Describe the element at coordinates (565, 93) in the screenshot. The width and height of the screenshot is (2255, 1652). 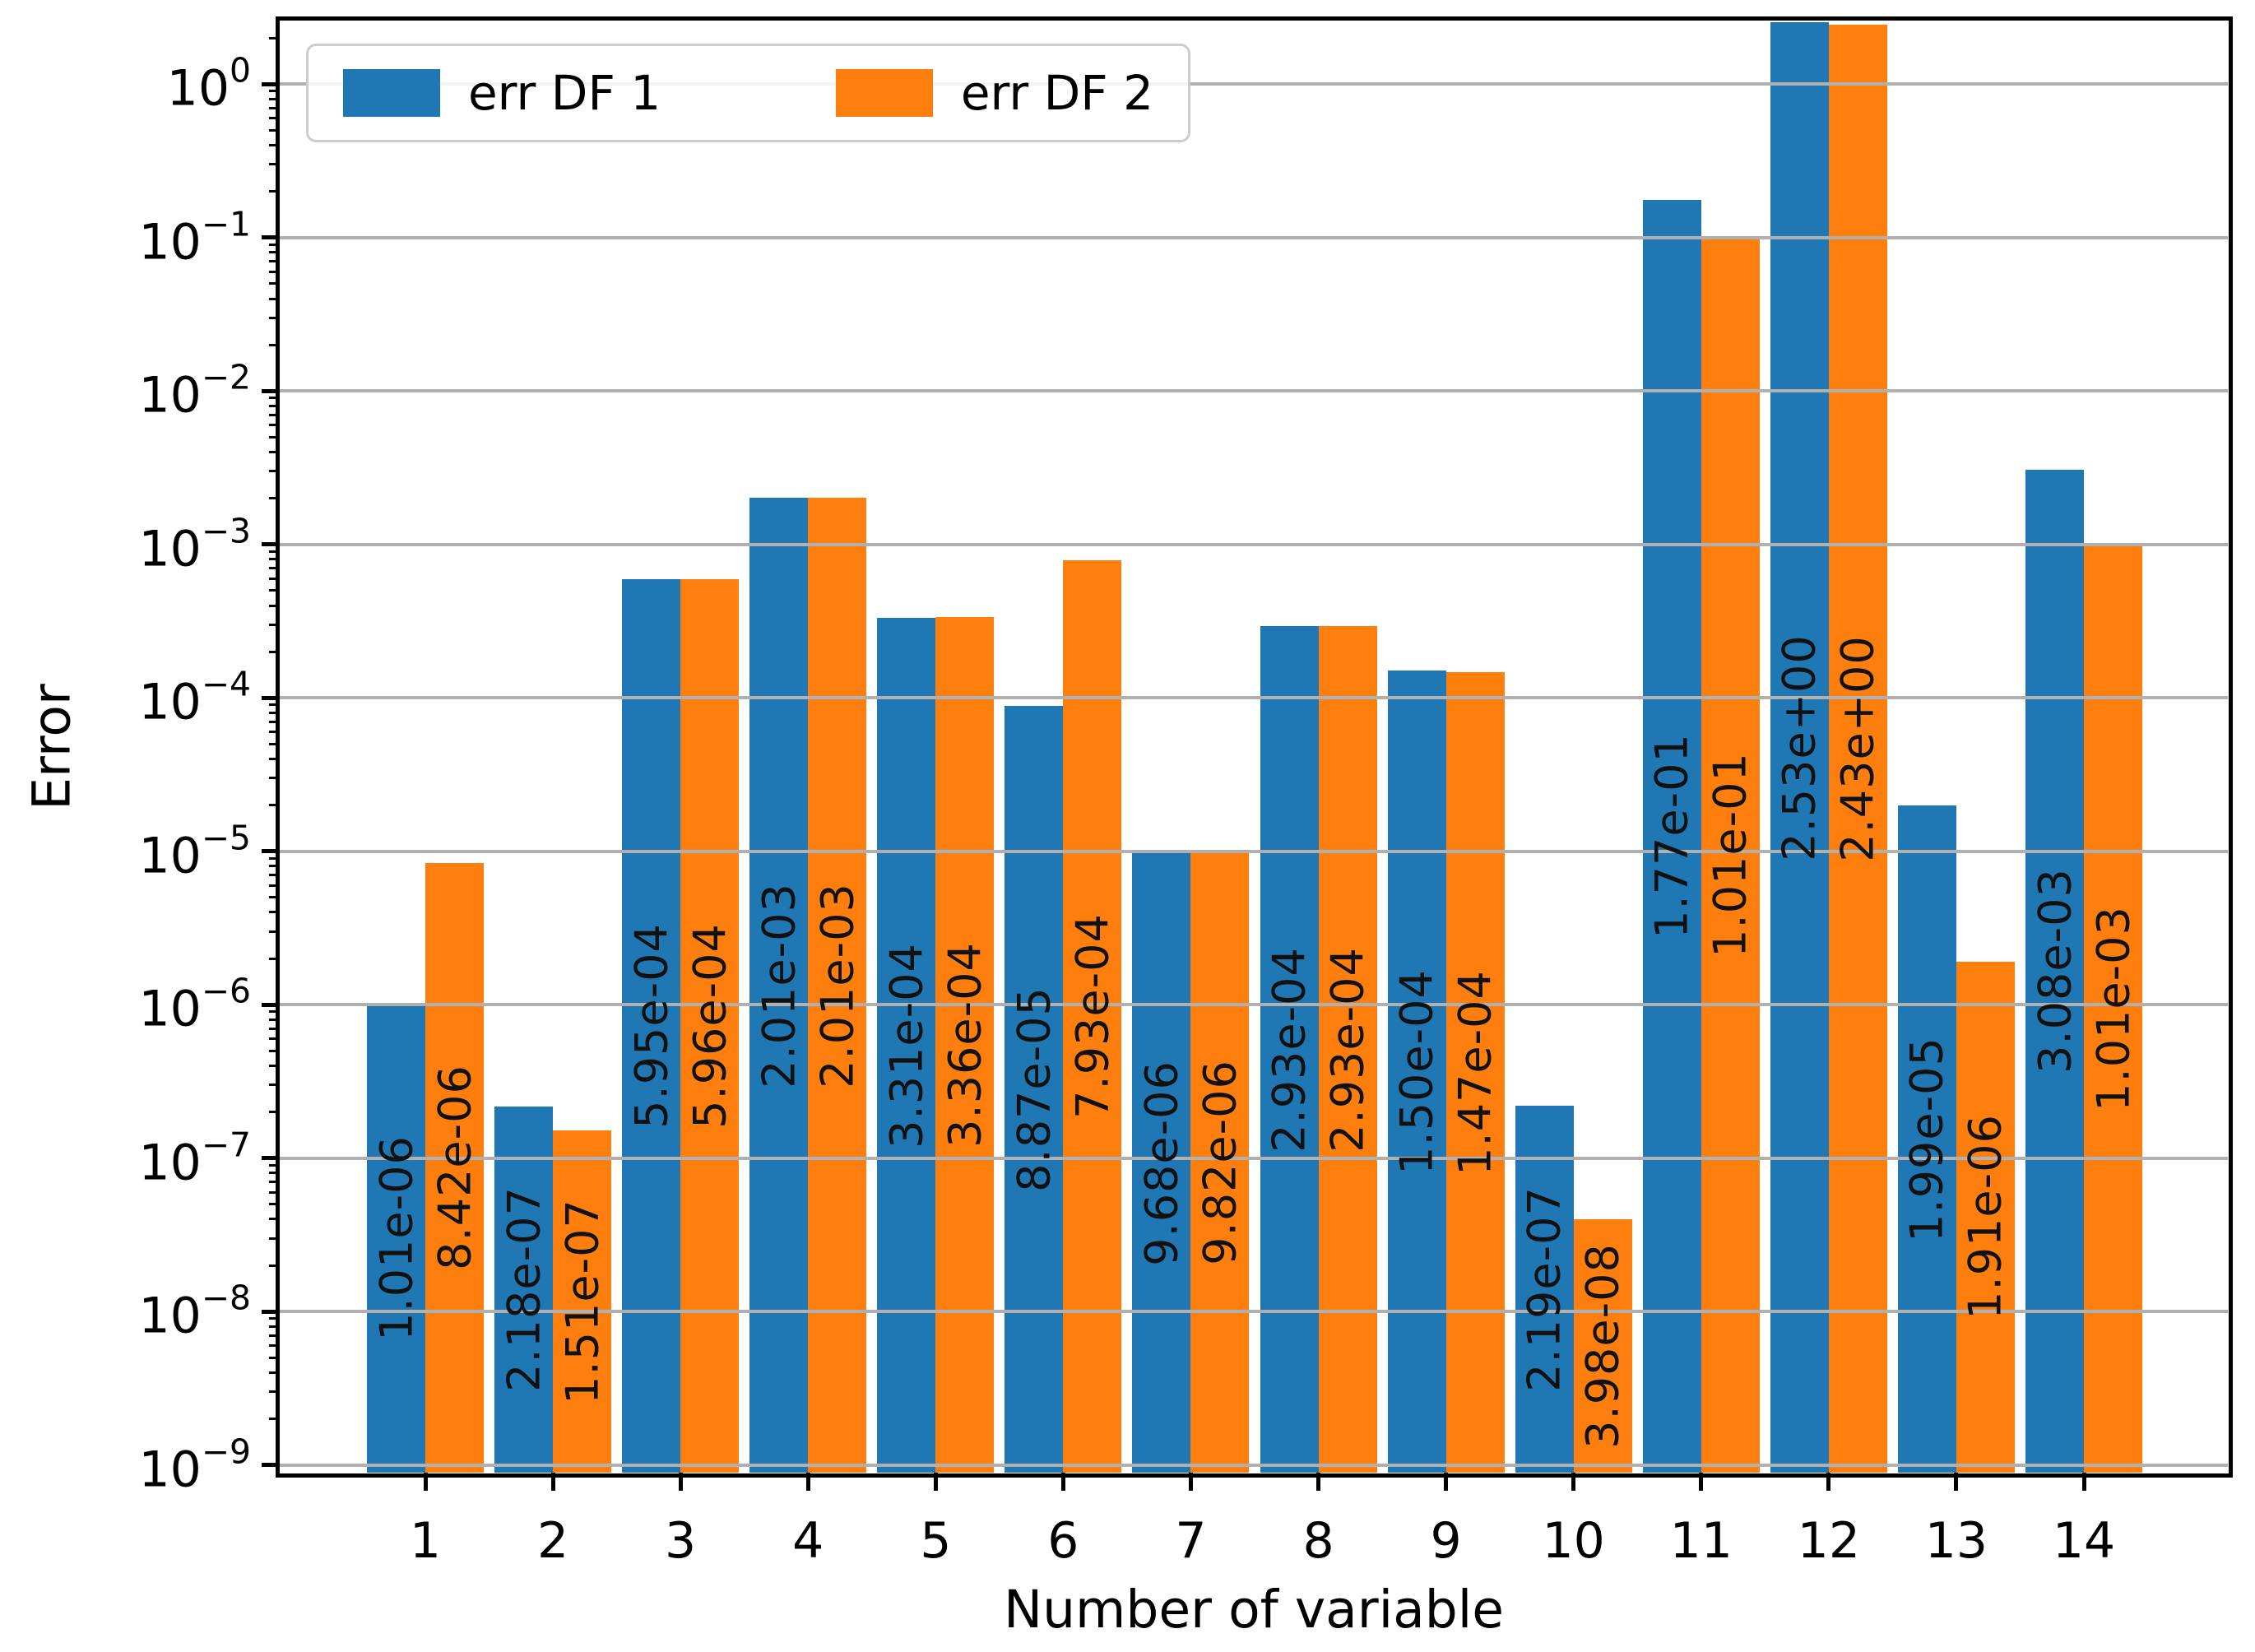
I see `legend-label-err-df-1: err DF 1` at that location.